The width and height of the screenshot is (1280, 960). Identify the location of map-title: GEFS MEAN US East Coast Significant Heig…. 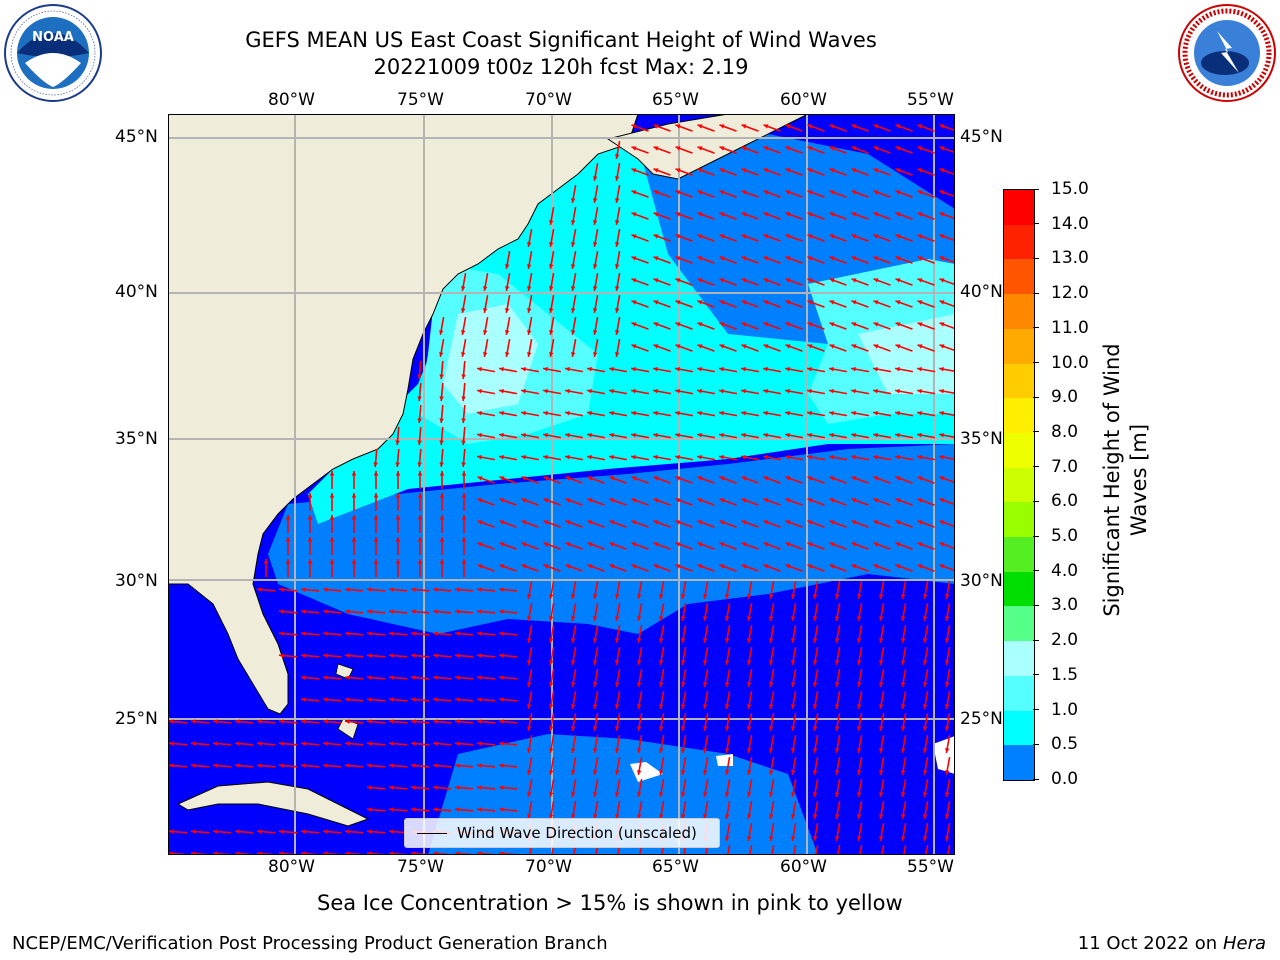
(561, 40).